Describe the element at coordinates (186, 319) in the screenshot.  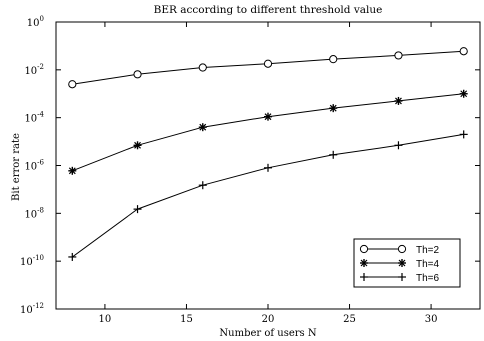
I see `x-tick-label: 15` at that location.